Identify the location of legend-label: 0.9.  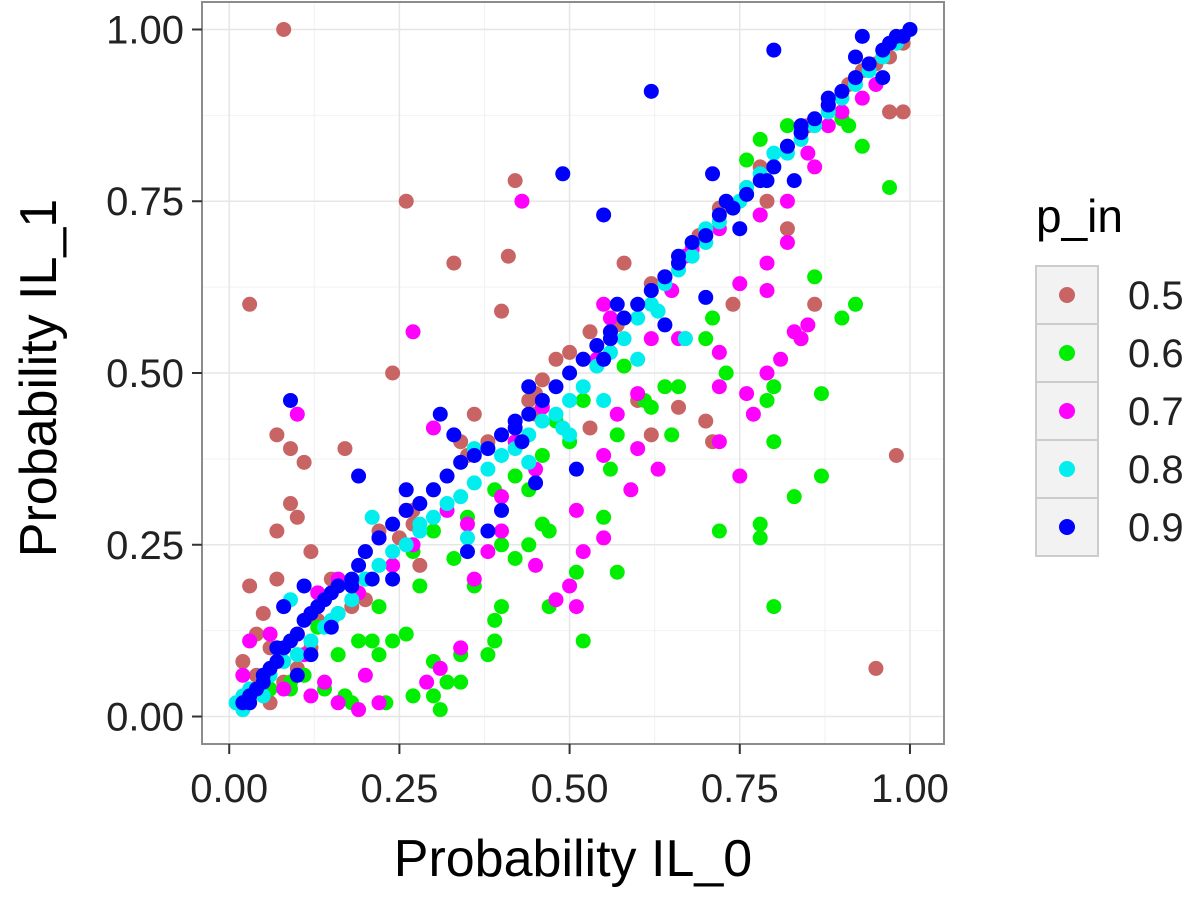
(1156, 528).